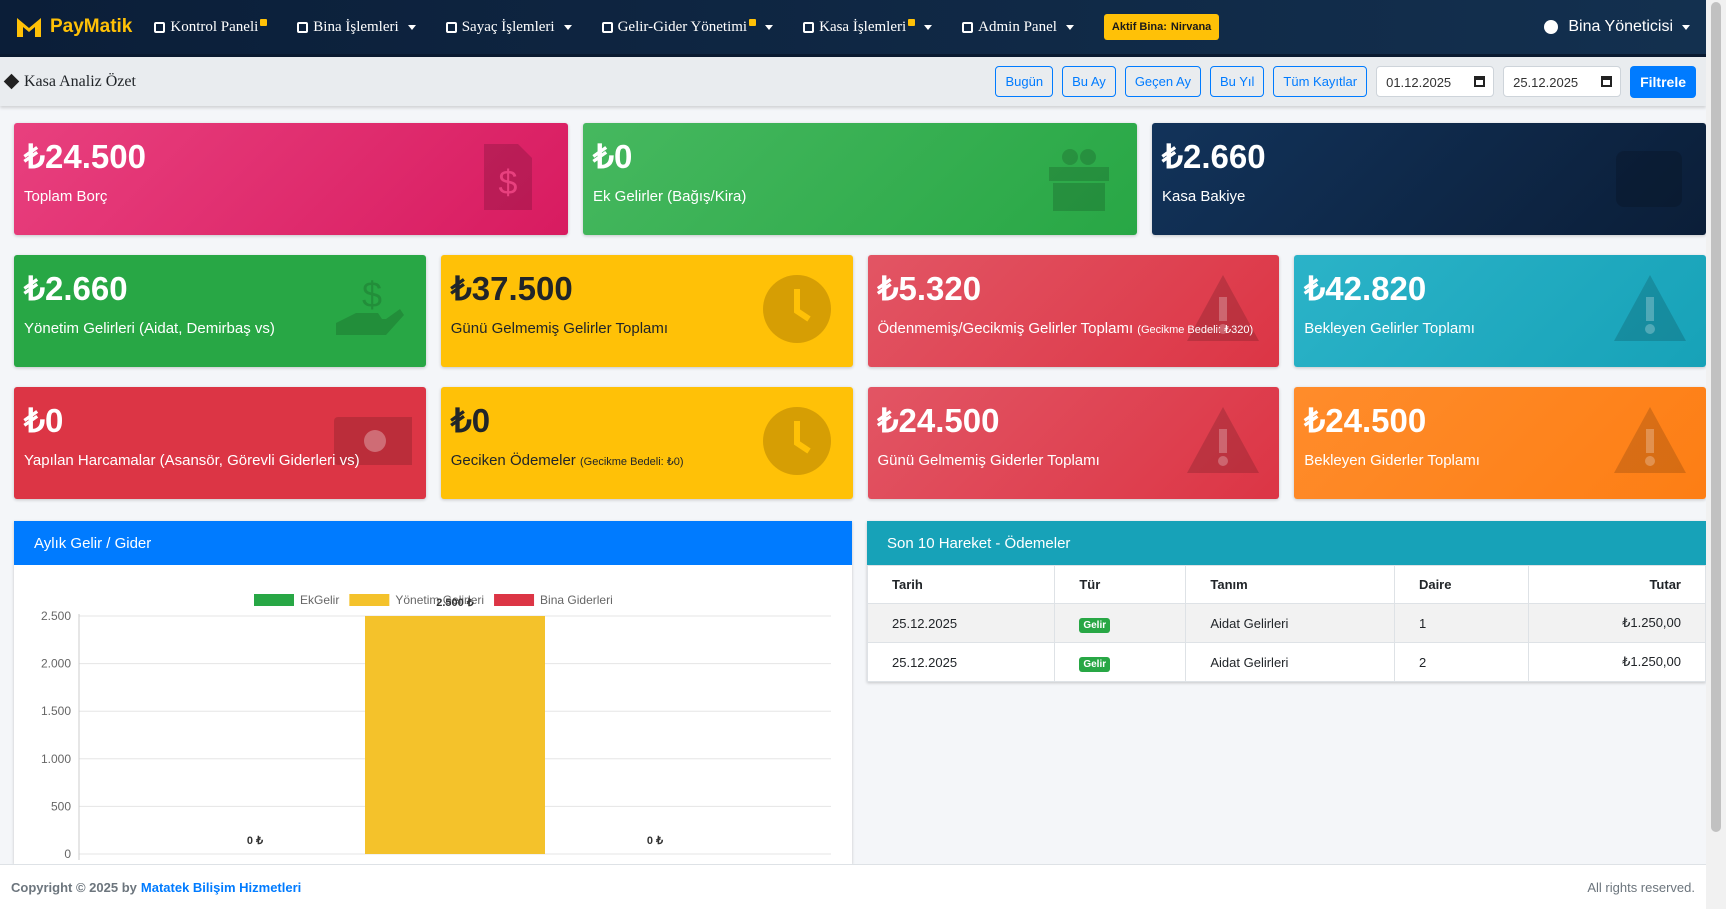 The height and width of the screenshot is (909, 1726). I want to click on filter-button: Bu Ay, so click(1089, 81).